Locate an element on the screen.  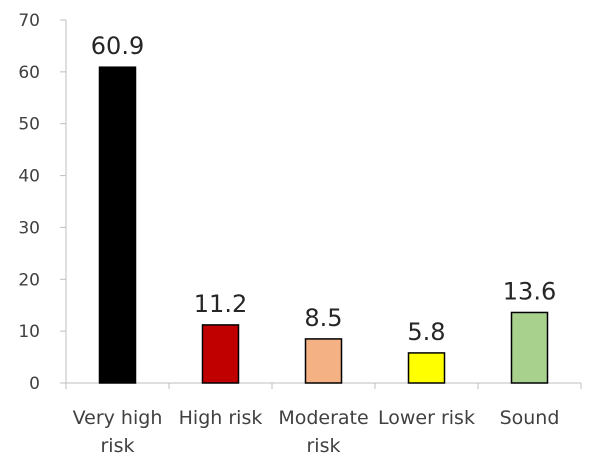
data-label: 8.5 is located at coordinates (323, 318).